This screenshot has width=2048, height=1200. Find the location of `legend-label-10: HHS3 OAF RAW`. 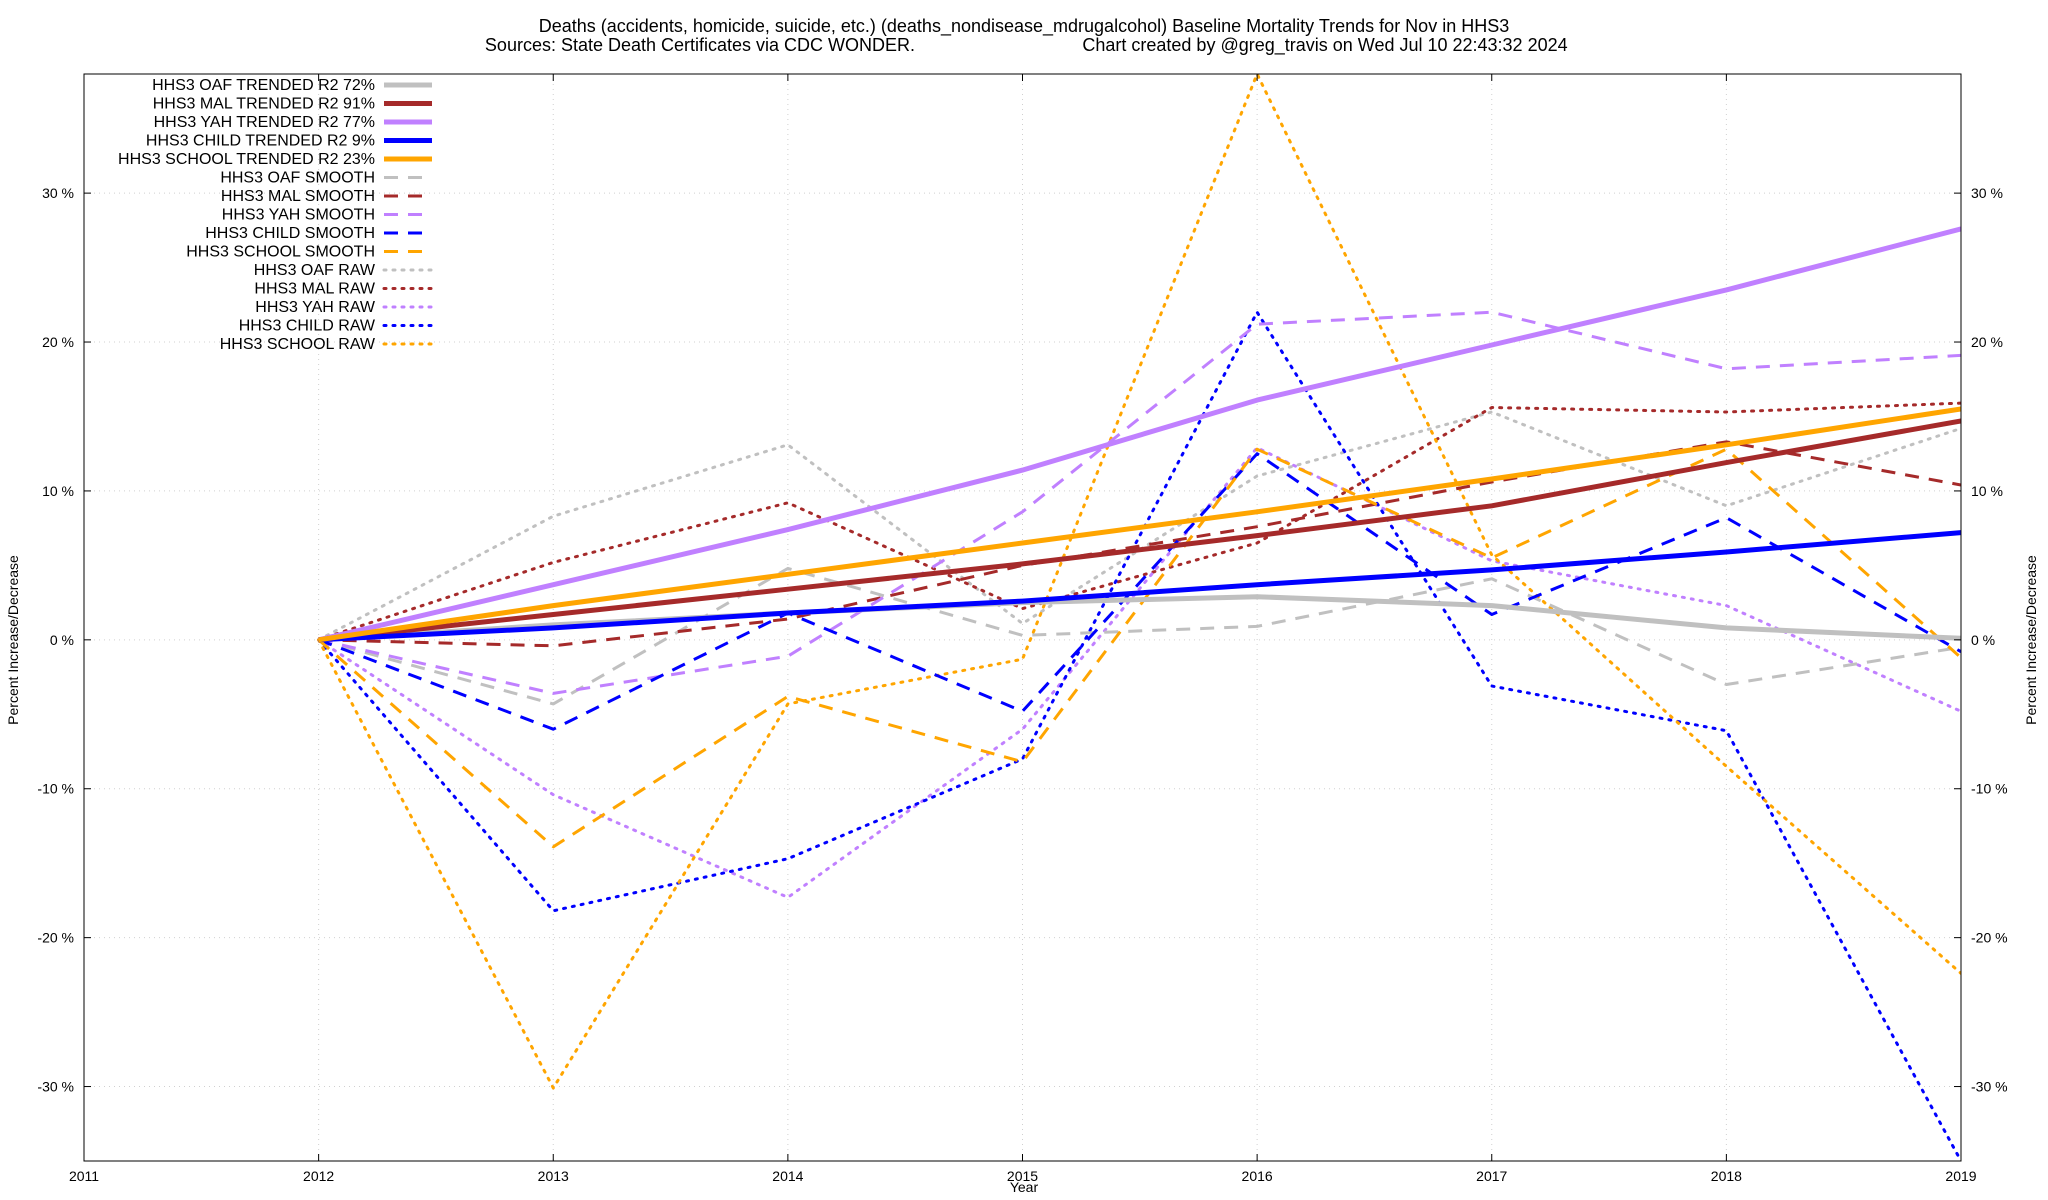

legend-label-10: HHS3 OAF RAW is located at coordinates (315, 270).